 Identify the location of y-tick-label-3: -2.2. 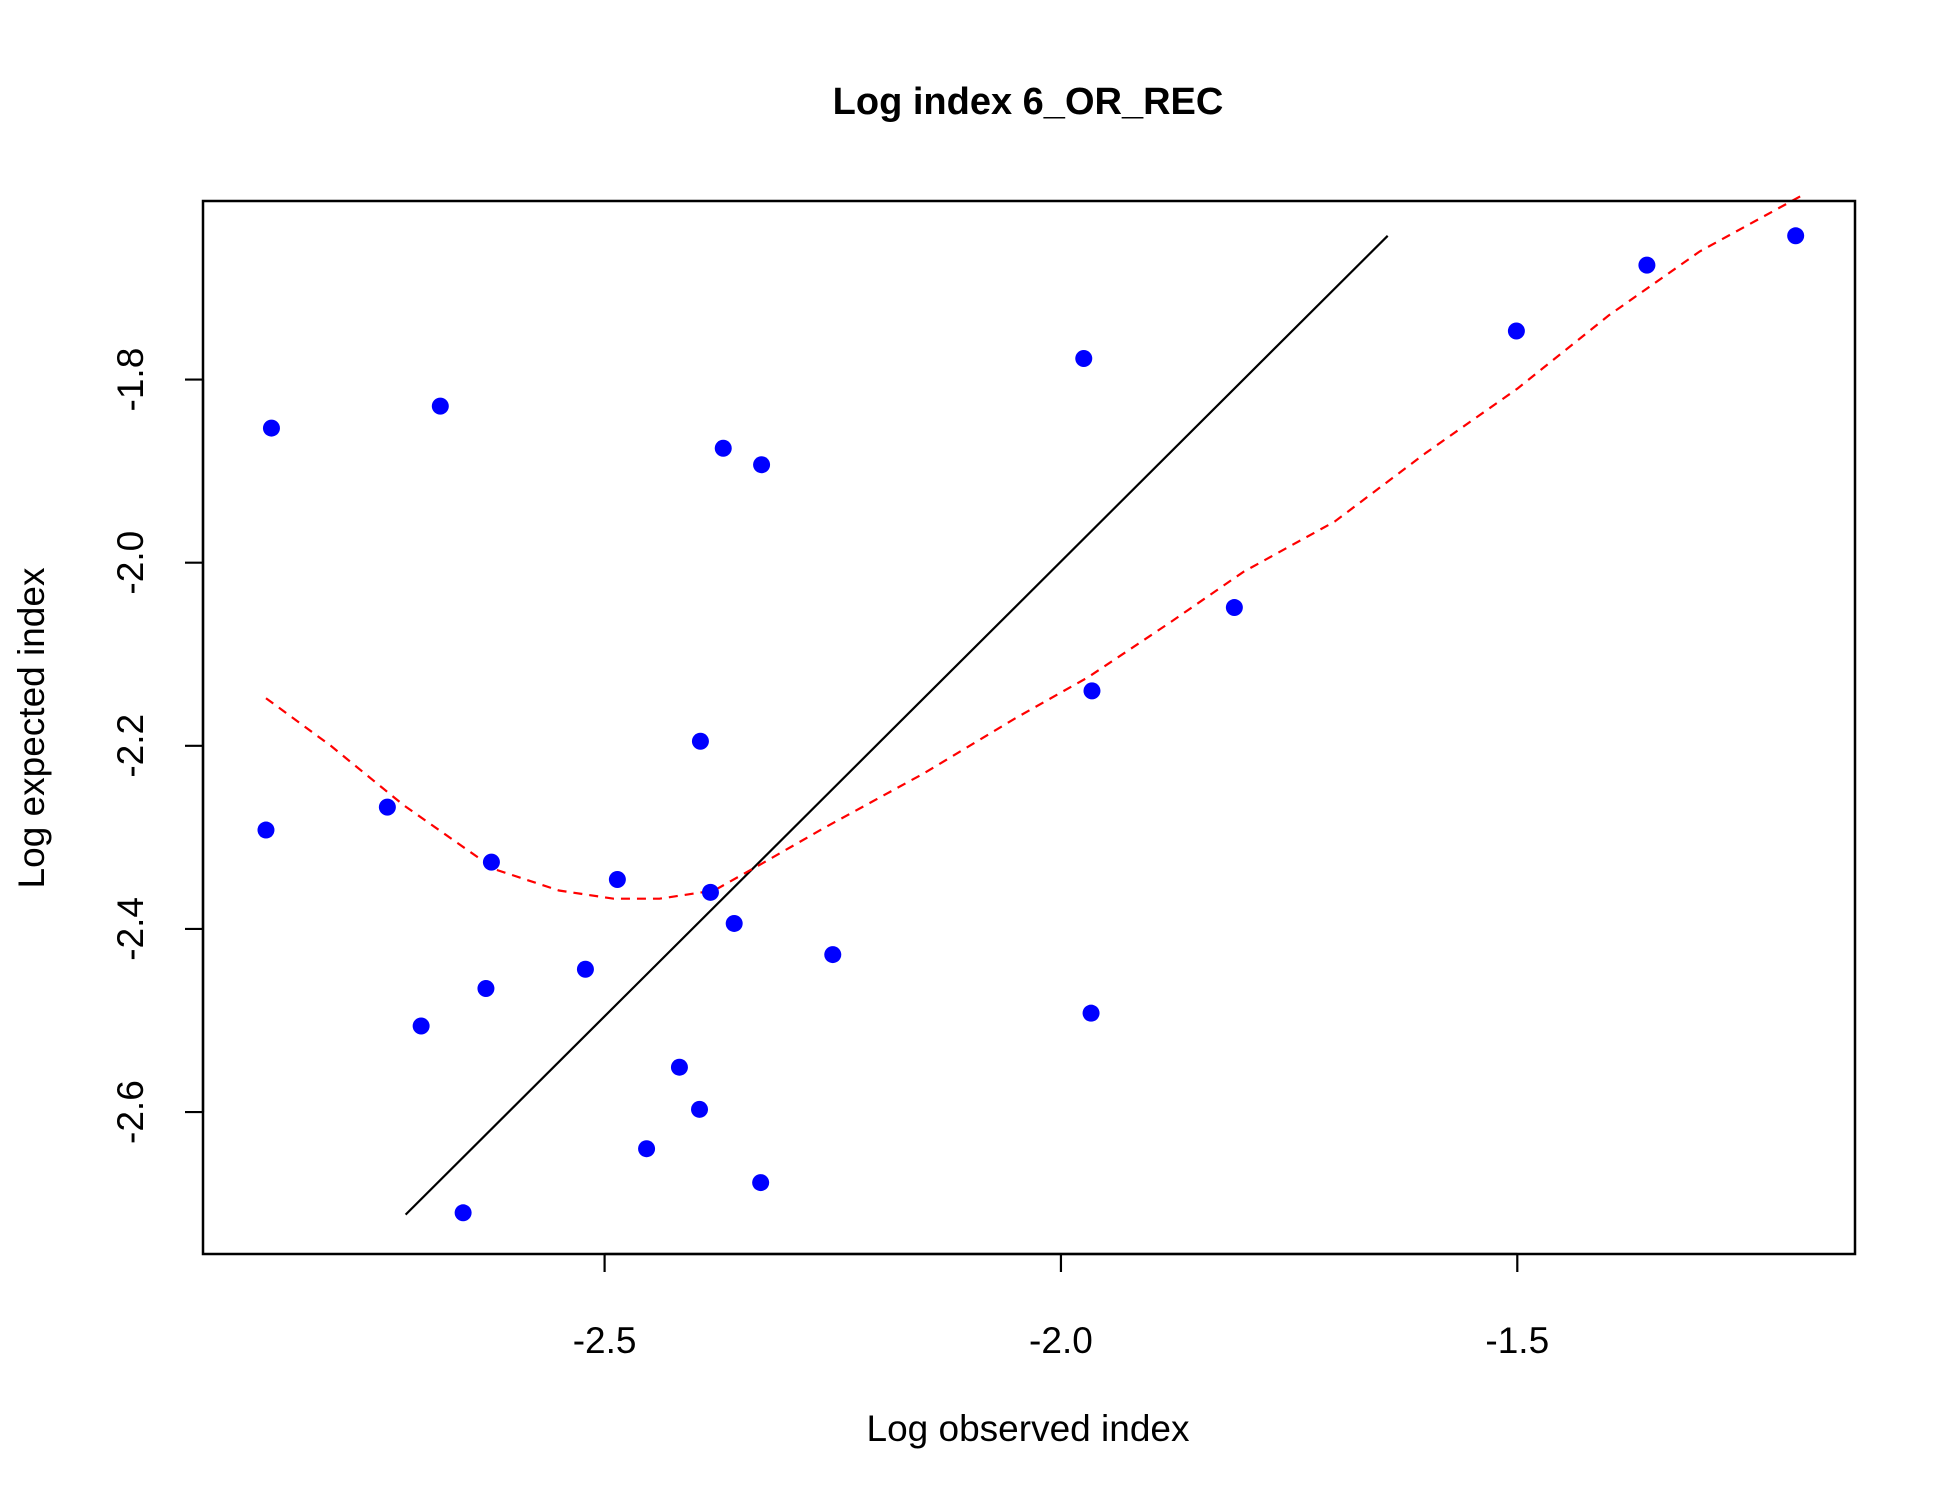
(130, 746).